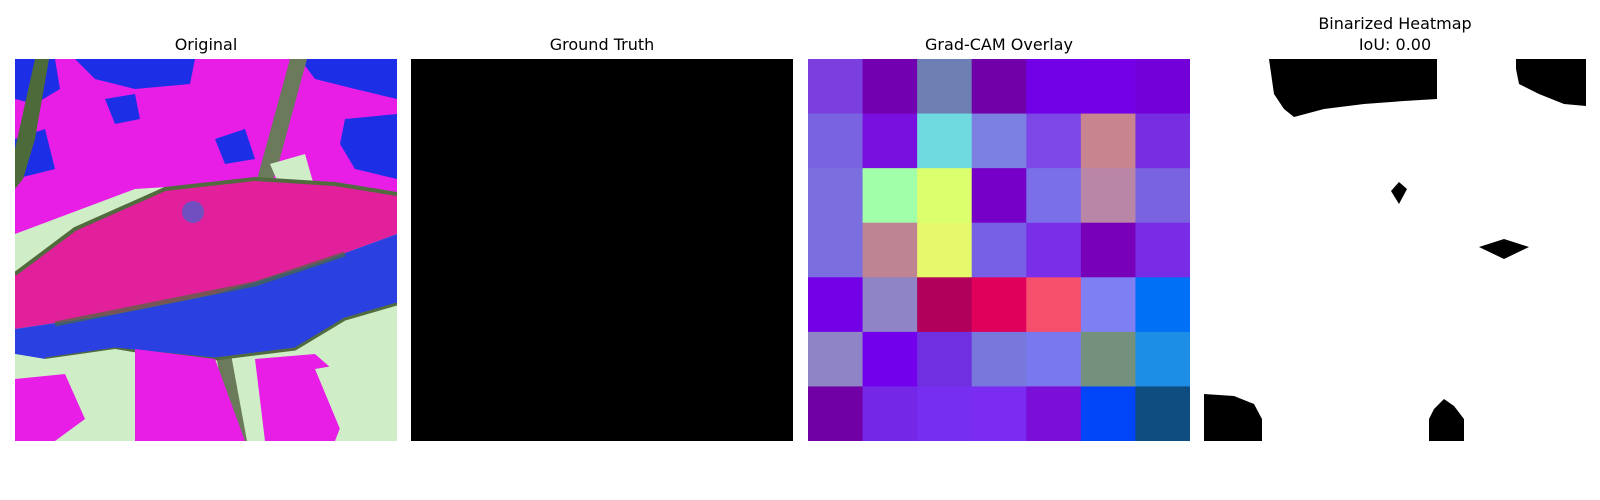  What do you see at coordinates (602, 44) in the screenshot?
I see `panel-title-ground-truth: Ground Truth` at bounding box center [602, 44].